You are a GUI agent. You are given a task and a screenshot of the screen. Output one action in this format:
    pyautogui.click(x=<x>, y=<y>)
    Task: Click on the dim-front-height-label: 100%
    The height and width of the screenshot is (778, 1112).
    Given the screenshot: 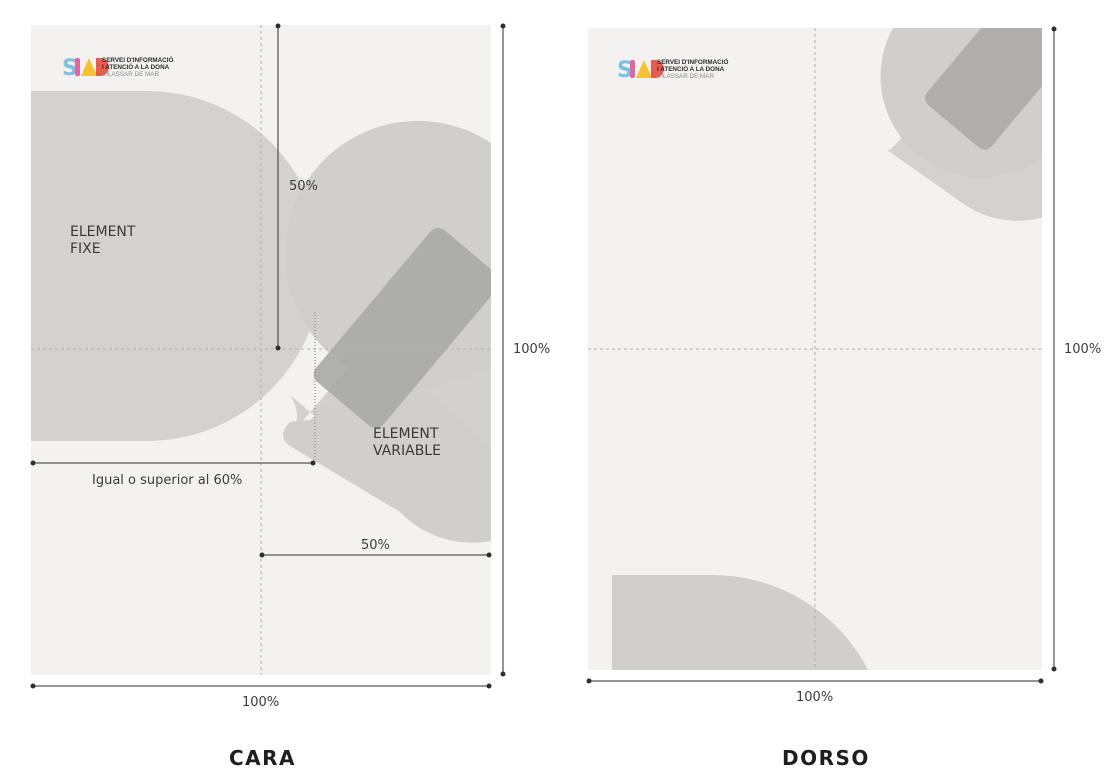 What is the action you would take?
    pyautogui.click(x=532, y=349)
    